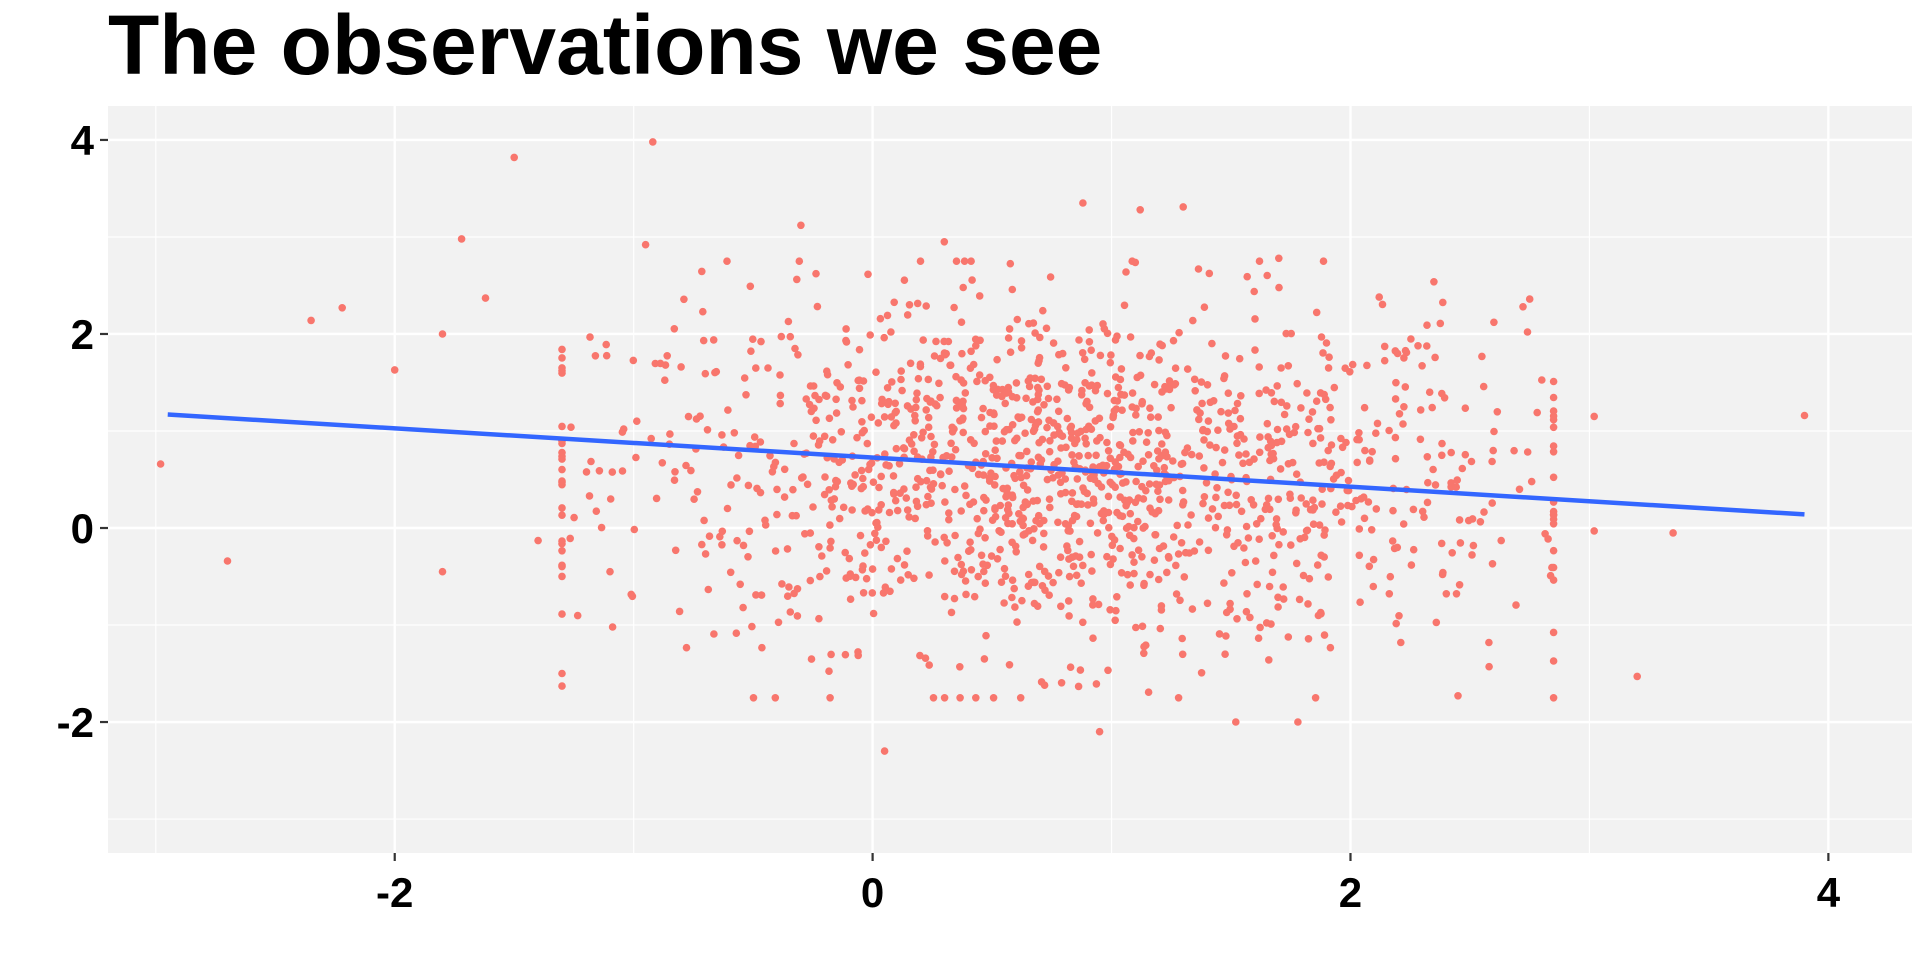 Image resolution: width=1920 pixels, height=960 pixels. Describe the element at coordinates (986, 464) in the screenshot. I see `fit-line-group` at that location.